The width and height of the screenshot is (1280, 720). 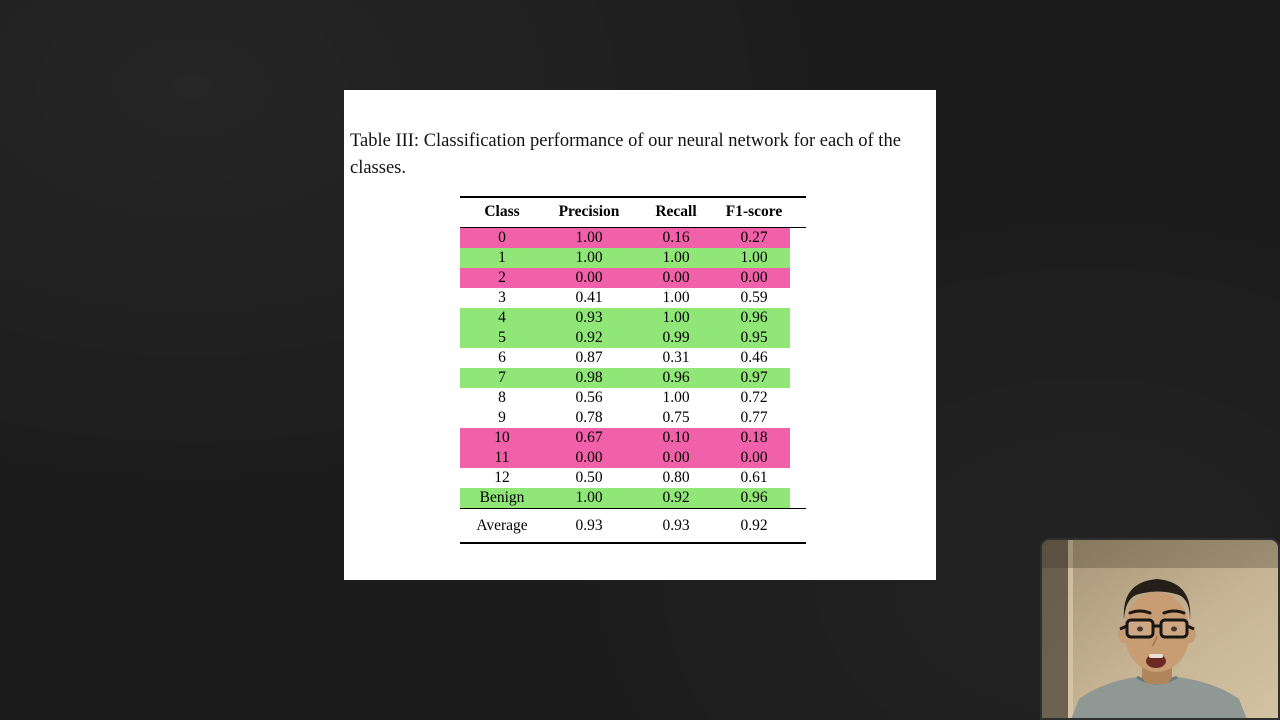 I want to click on precision-cell: 0.50, so click(x=589, y=477).